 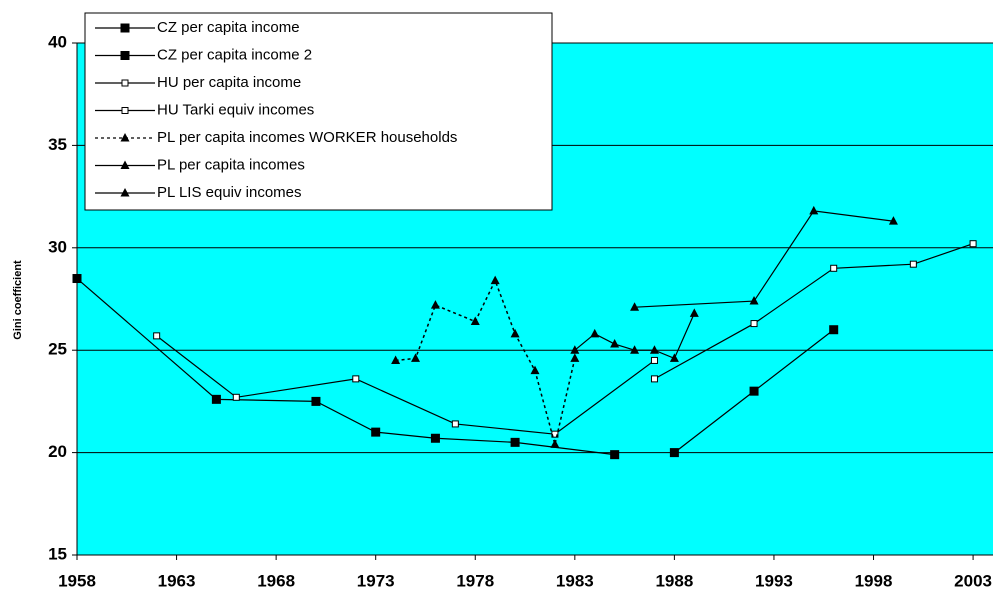 I want to click on x-tick-label: 1988, so click(x=674, y=580).